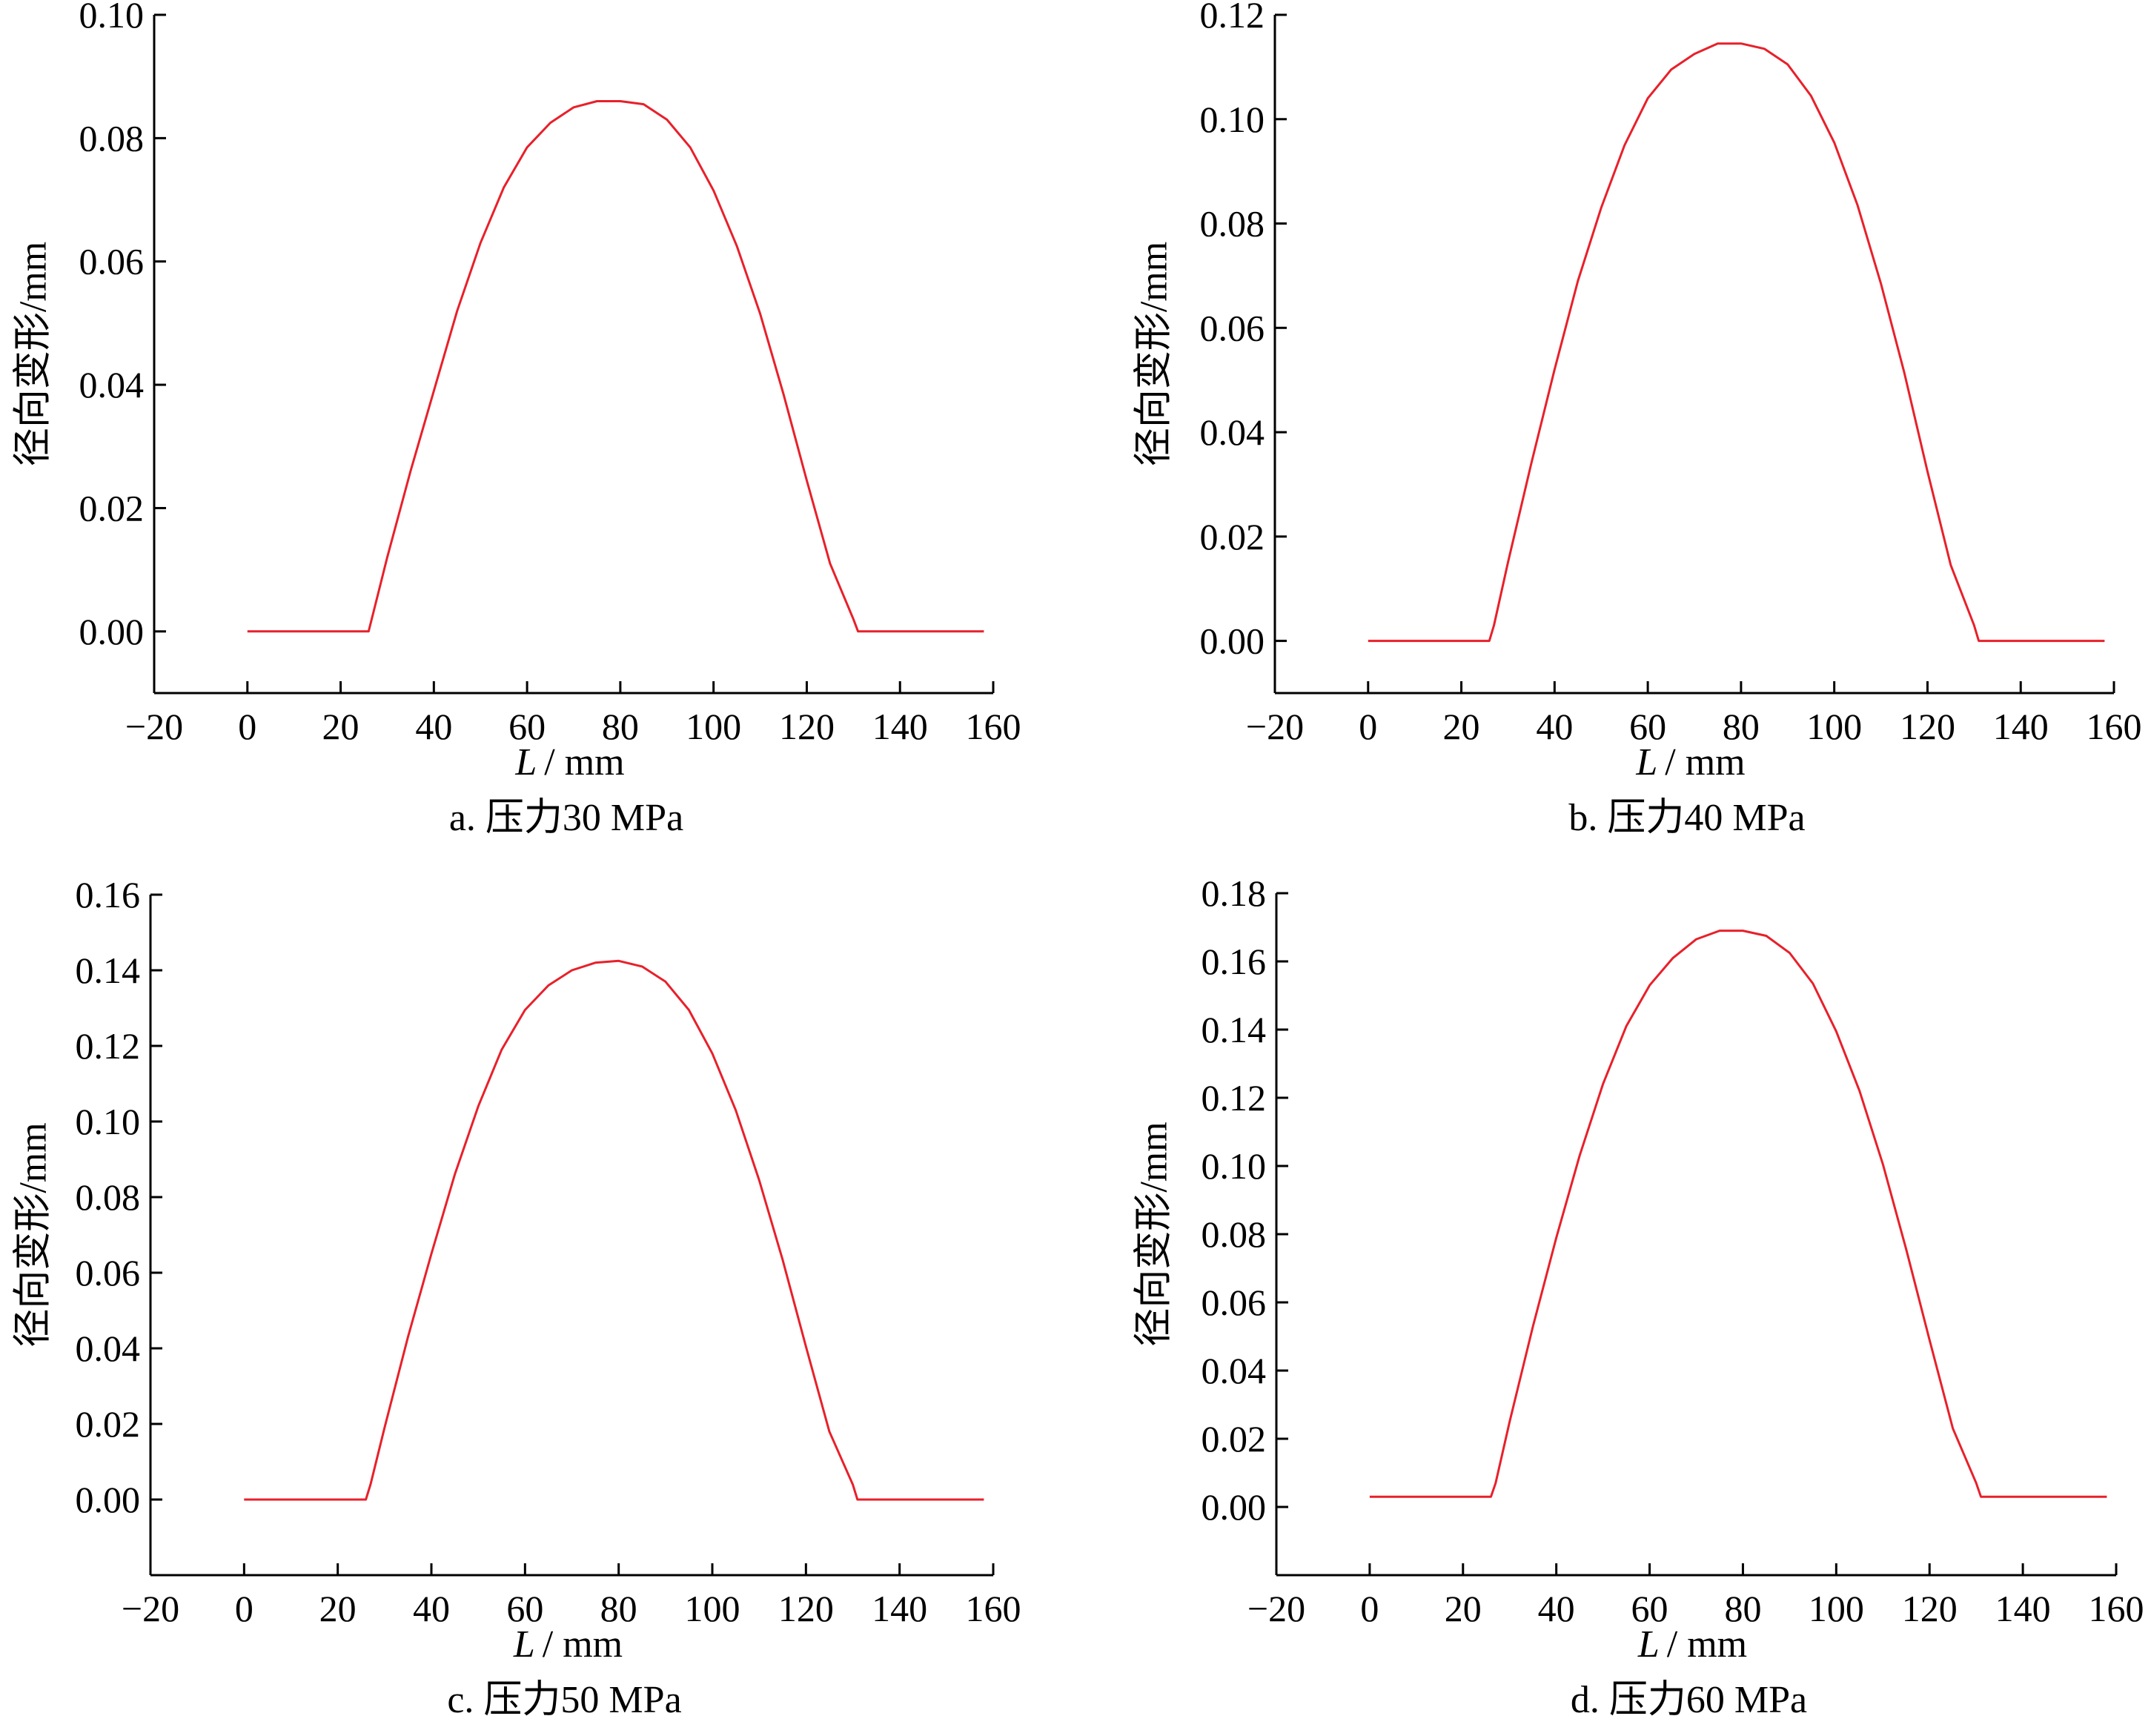 Image resolution: width=2151 pixels, height=1736 pixels. I want to click on chart-caption: d. 压力60 MPa, so click(1689, 1700).